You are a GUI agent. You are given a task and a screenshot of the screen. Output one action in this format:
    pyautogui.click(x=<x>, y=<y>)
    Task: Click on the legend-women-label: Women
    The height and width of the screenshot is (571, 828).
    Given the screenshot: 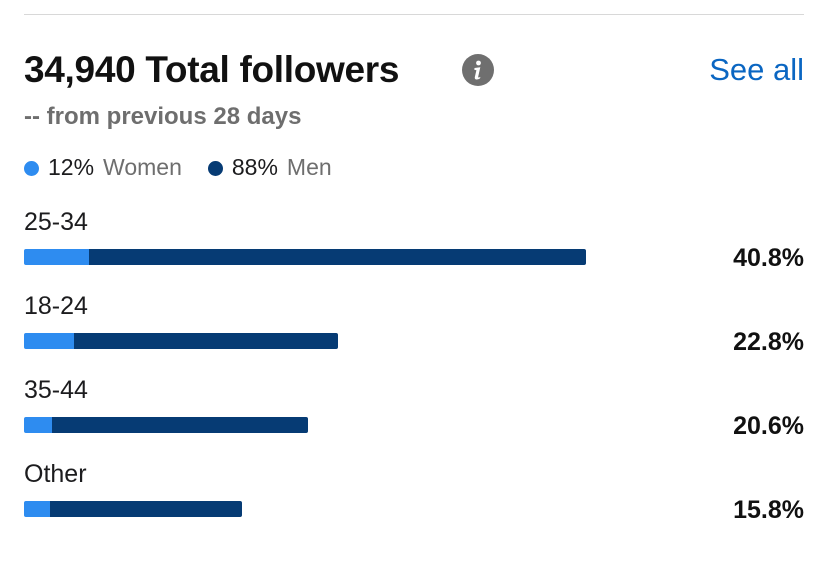 What is the action you would take?
    pyautogui.click(x=142, y=167)
    